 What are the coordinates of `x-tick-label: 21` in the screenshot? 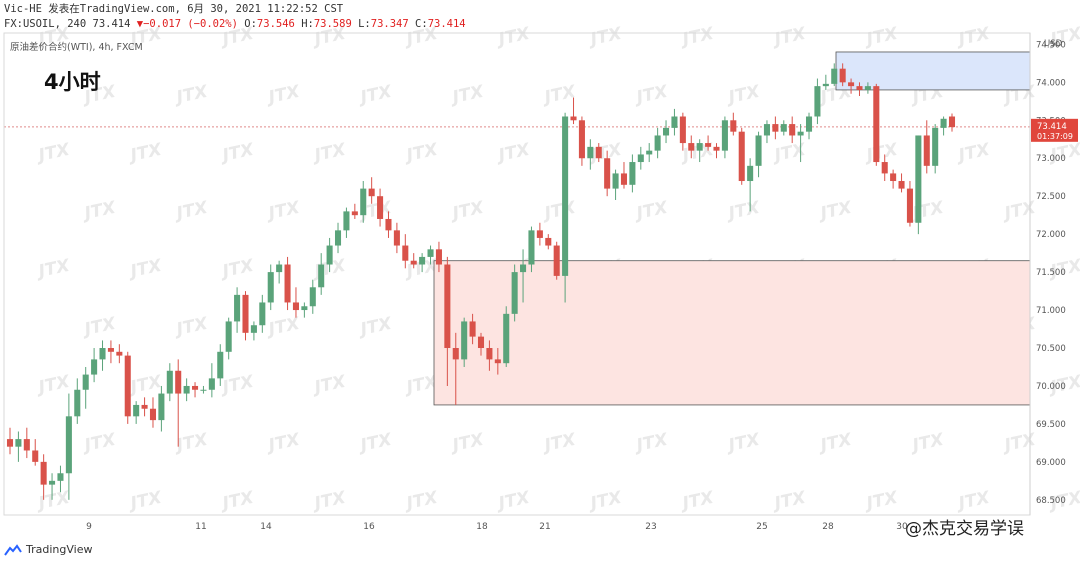 It's located at (544, 527).